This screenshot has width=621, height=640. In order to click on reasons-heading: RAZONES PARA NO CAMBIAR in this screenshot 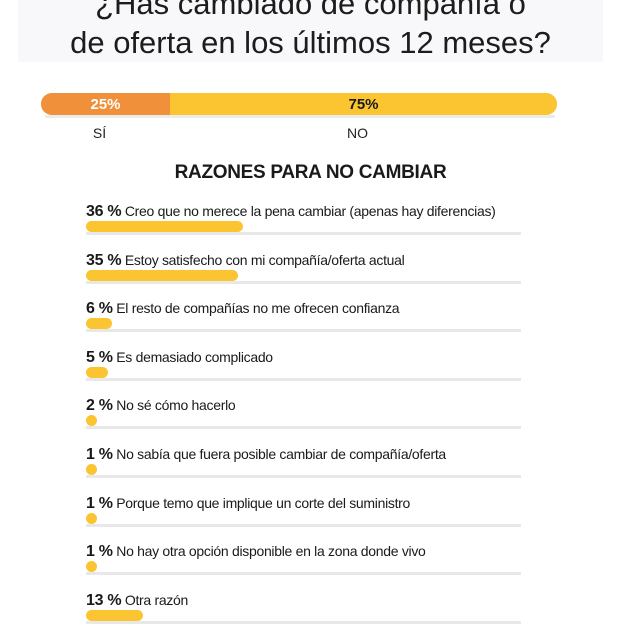, I will do `click(310, 172)`.